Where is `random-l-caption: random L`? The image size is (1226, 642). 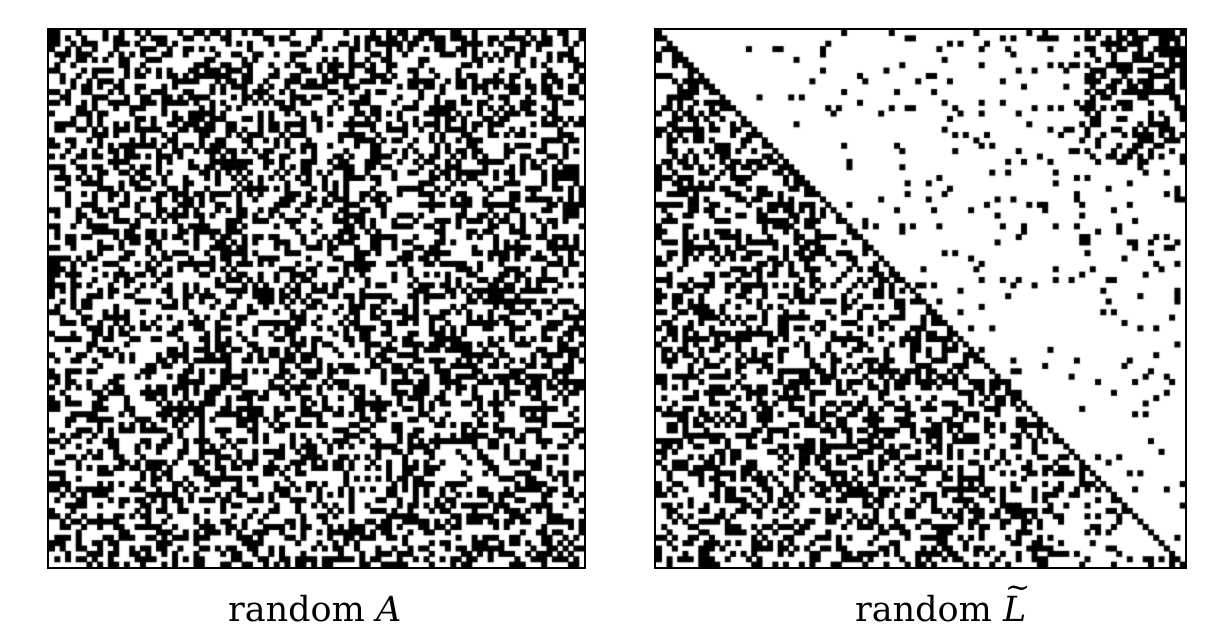 random-l-caption: random L is located at coordinates (942, 600).